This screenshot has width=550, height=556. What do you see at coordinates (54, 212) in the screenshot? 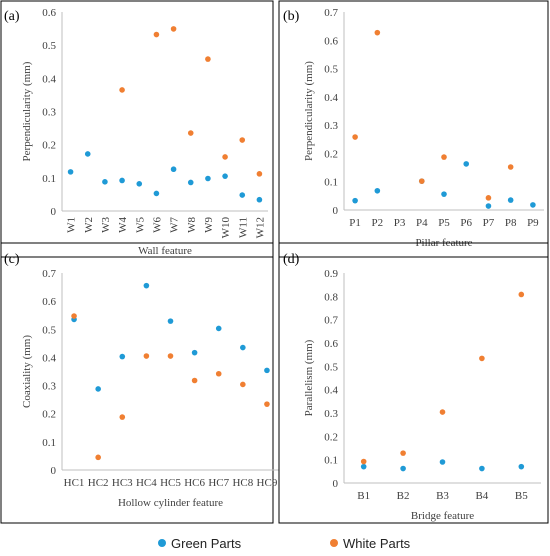
I see `panel-a-ytick-label: 0` at bounding box center [54, 212].